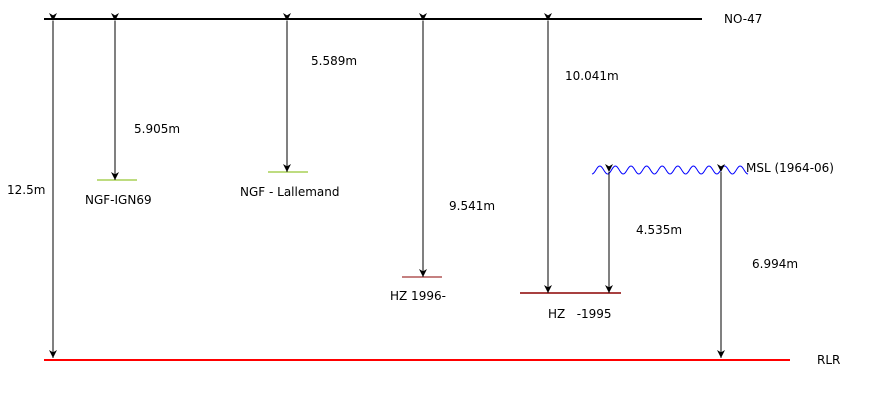 The image size is (875, 400). I want to click on msl-wave-line, so click(670, 170).